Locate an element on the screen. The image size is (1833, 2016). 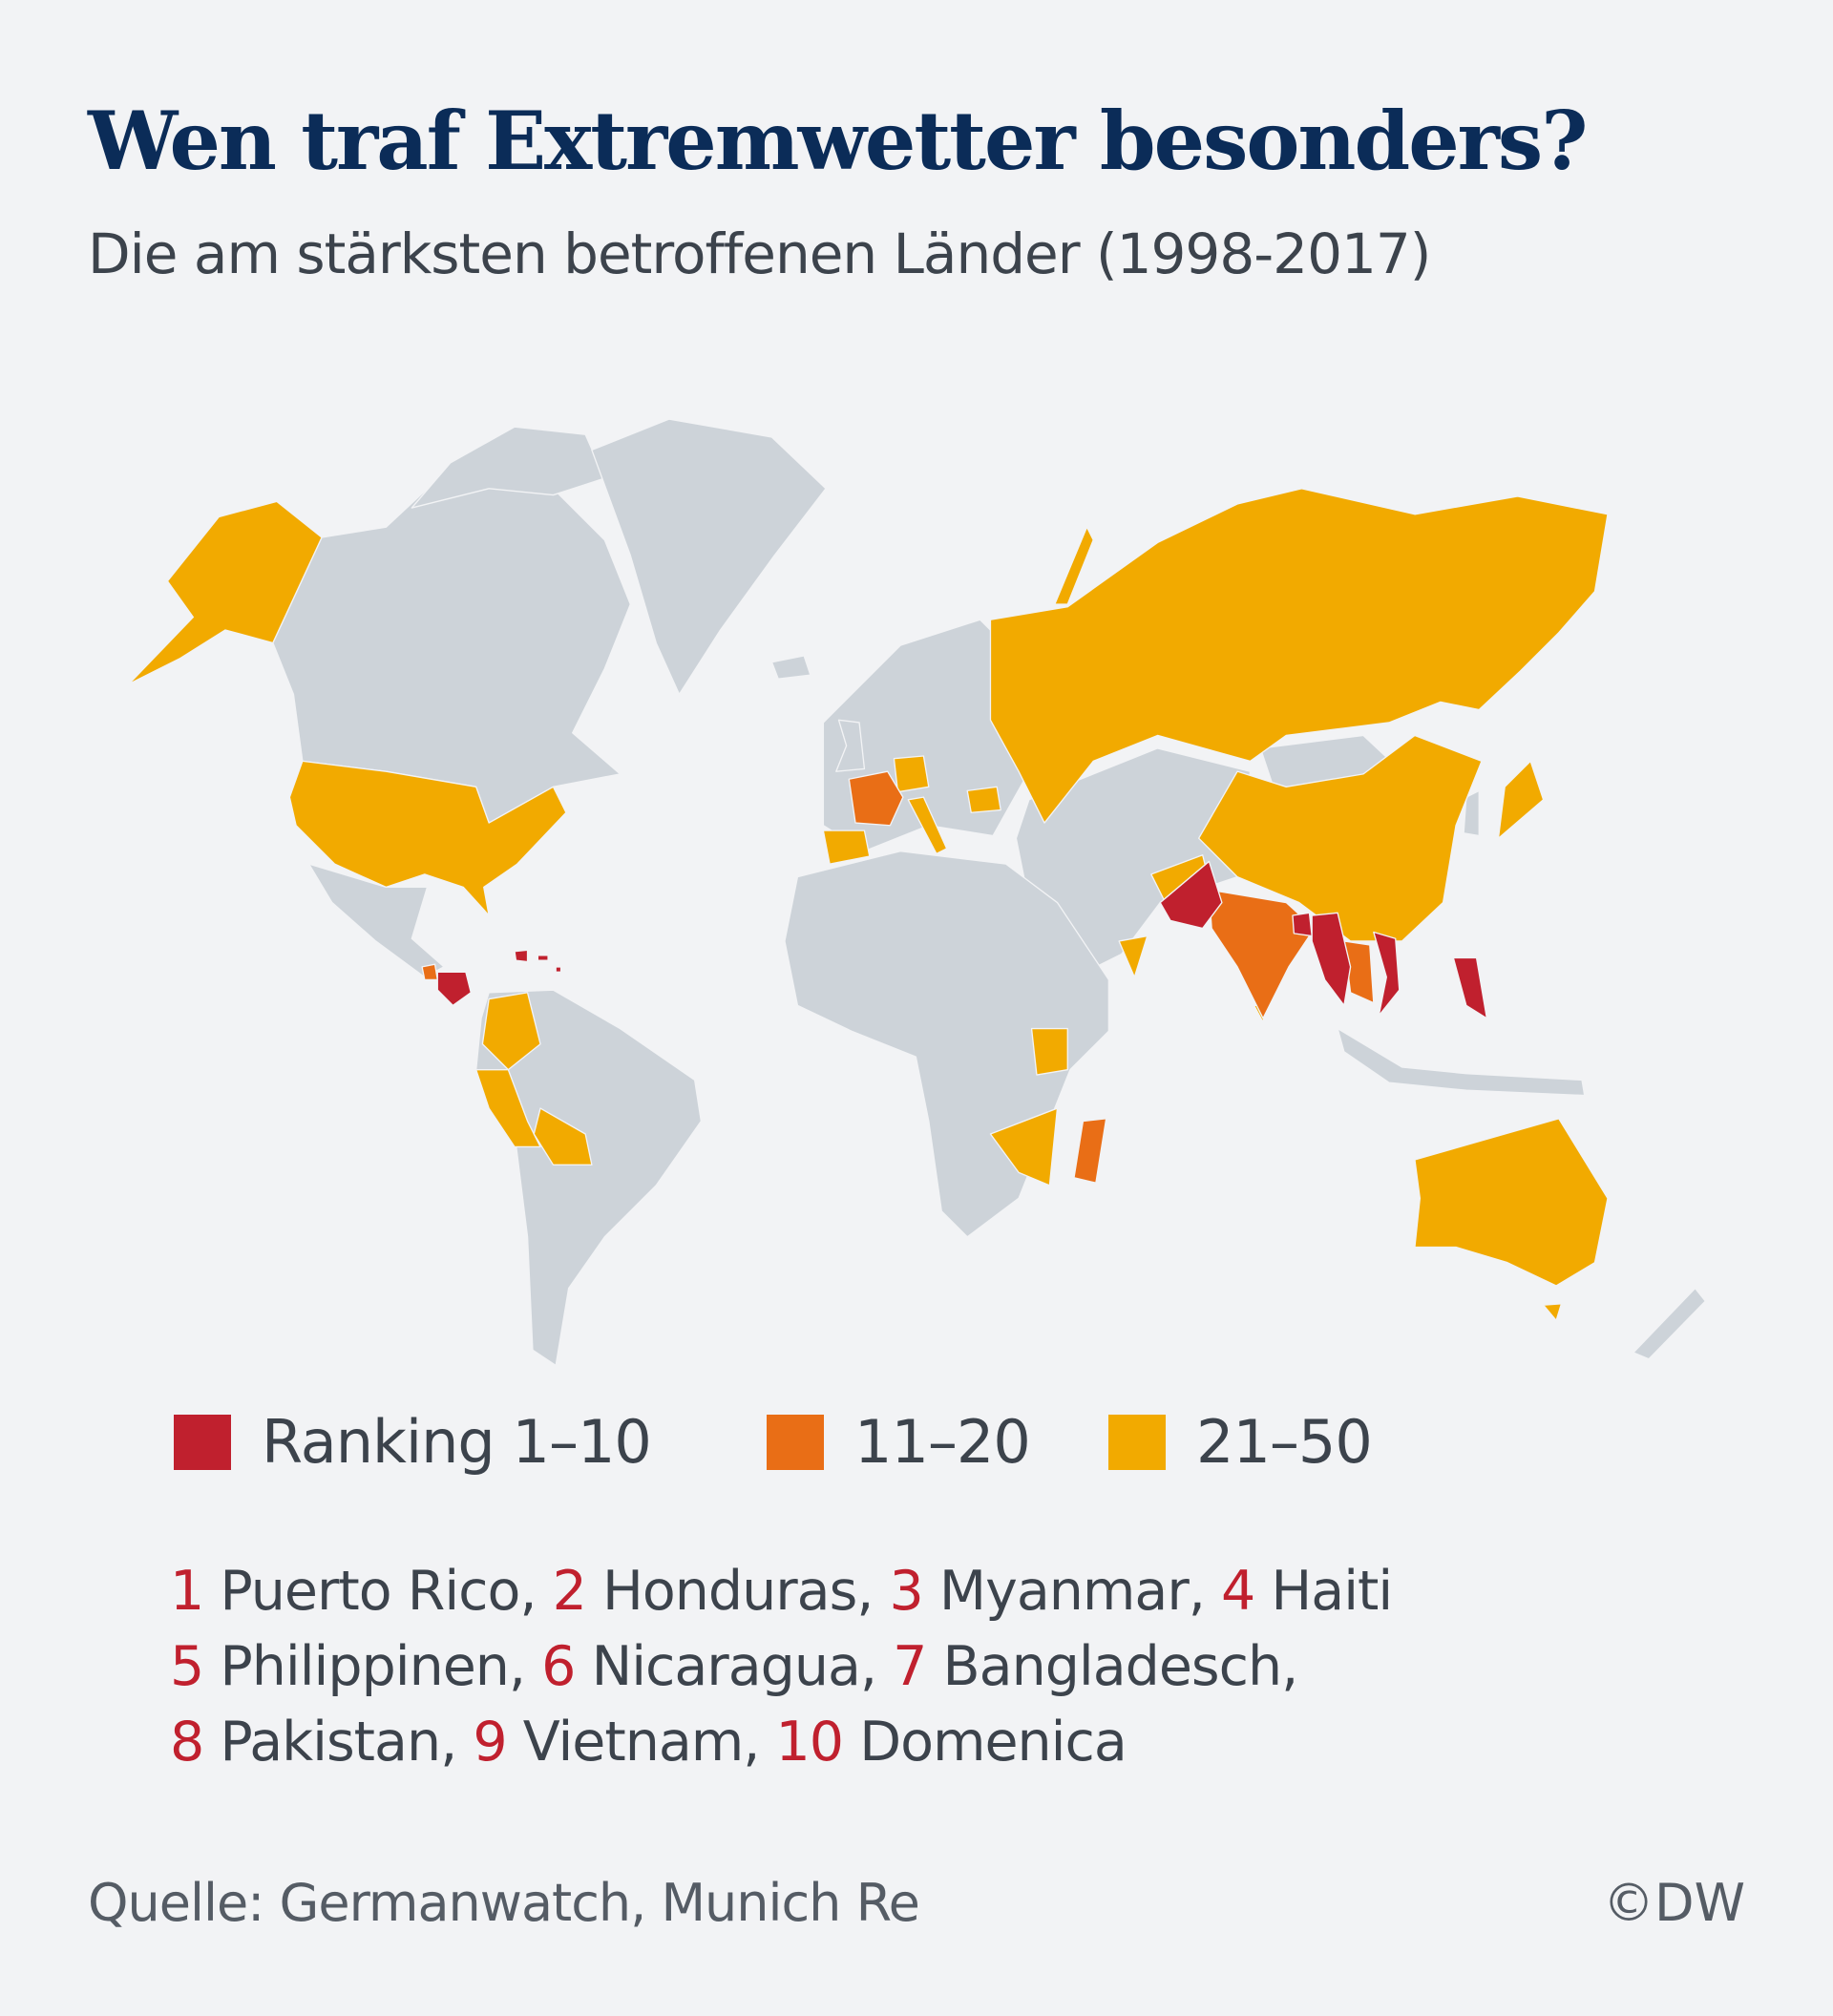
kenya is located at coordinates (1049, 1052).